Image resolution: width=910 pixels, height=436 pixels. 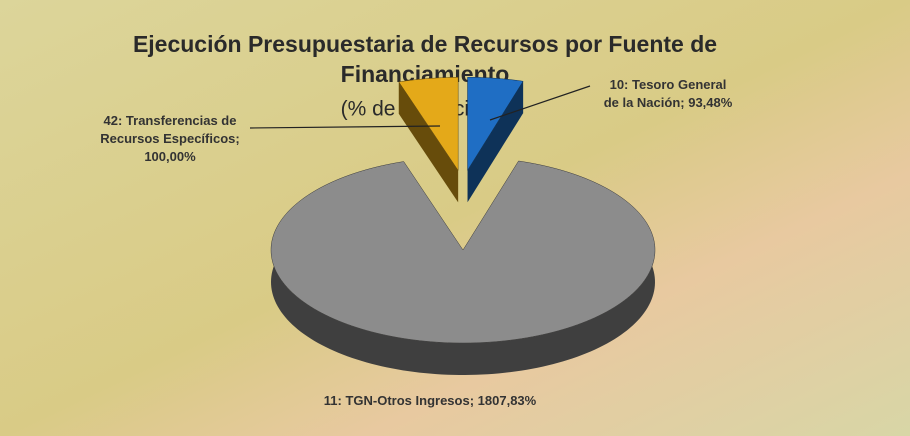 I want to click on label-name: Recursos Específicos;, so click(x=169, y=138).